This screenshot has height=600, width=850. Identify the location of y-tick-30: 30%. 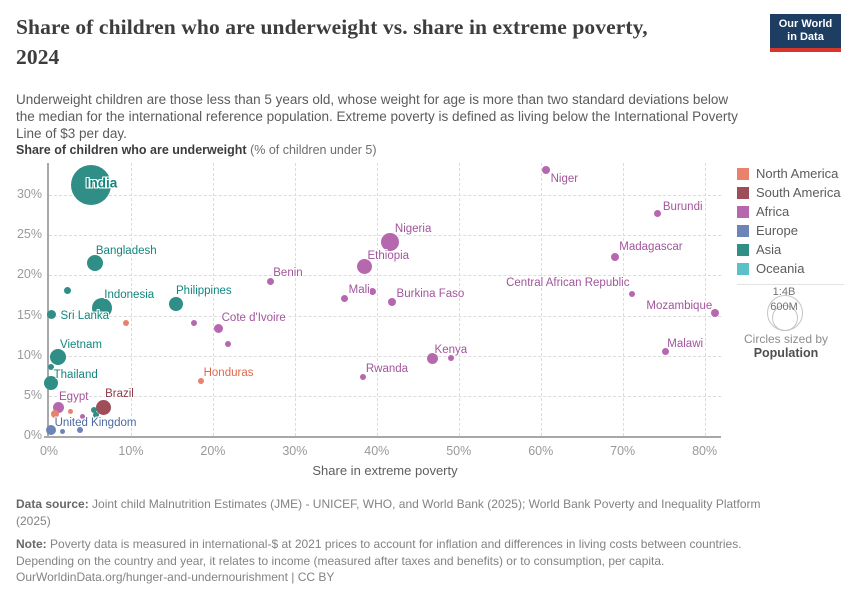
(29, 194).